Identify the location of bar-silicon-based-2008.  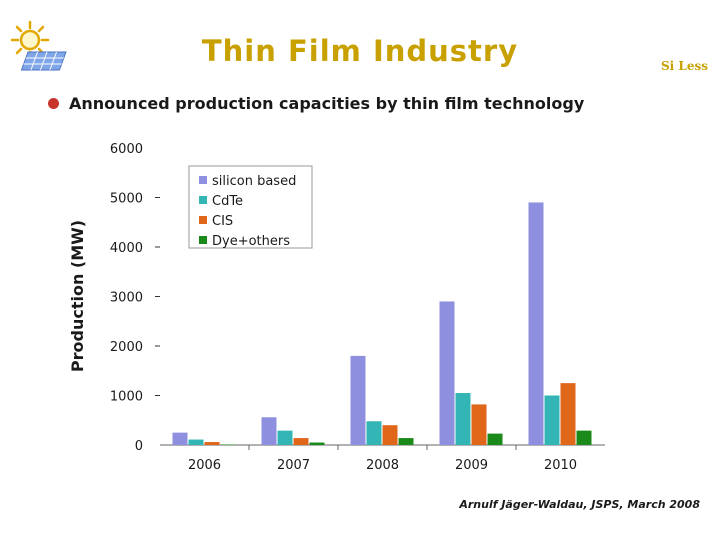
(358, 400).